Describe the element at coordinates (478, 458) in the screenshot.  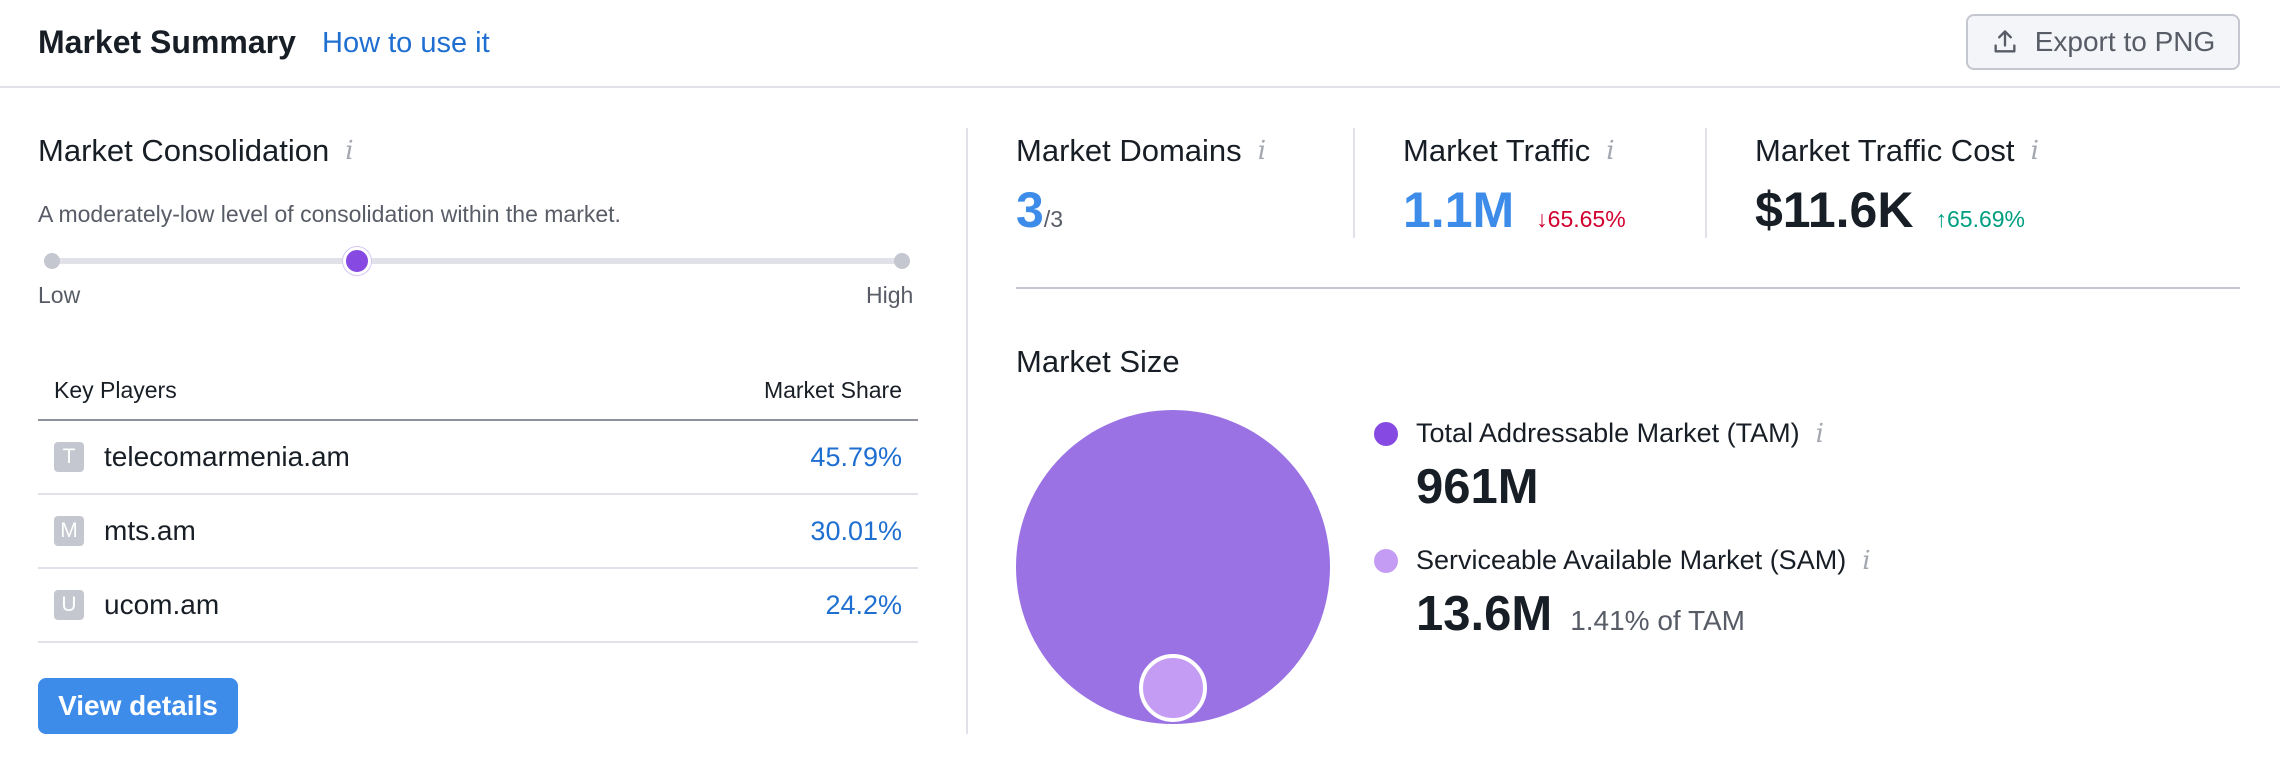
I see `table-row: T telecomarmenia.am 45.79%` at that location.